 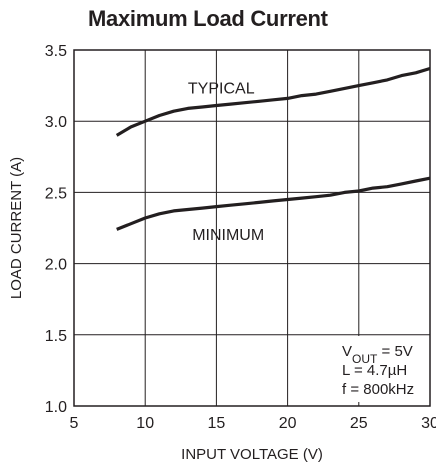 What do you see at coordinates (221, 88) in the screenshot?
I see `series-label-typical: TYPICAL` at bounding box center [221, 88].